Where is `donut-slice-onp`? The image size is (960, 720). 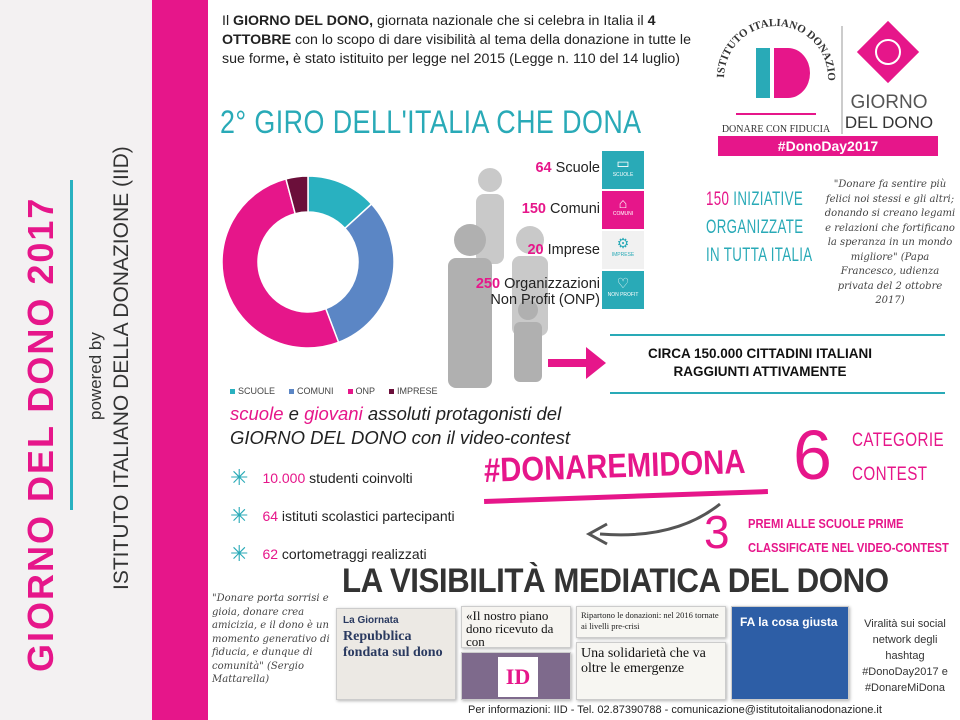
donut-slice-onp is located at coordinates (281, 263).